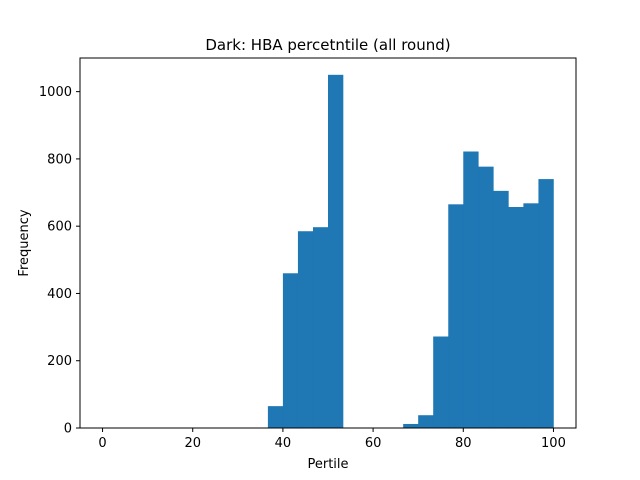  Describe the element at coordinates (59, 361) in the screenshot. I see `y-tick-label: 200` at that location.